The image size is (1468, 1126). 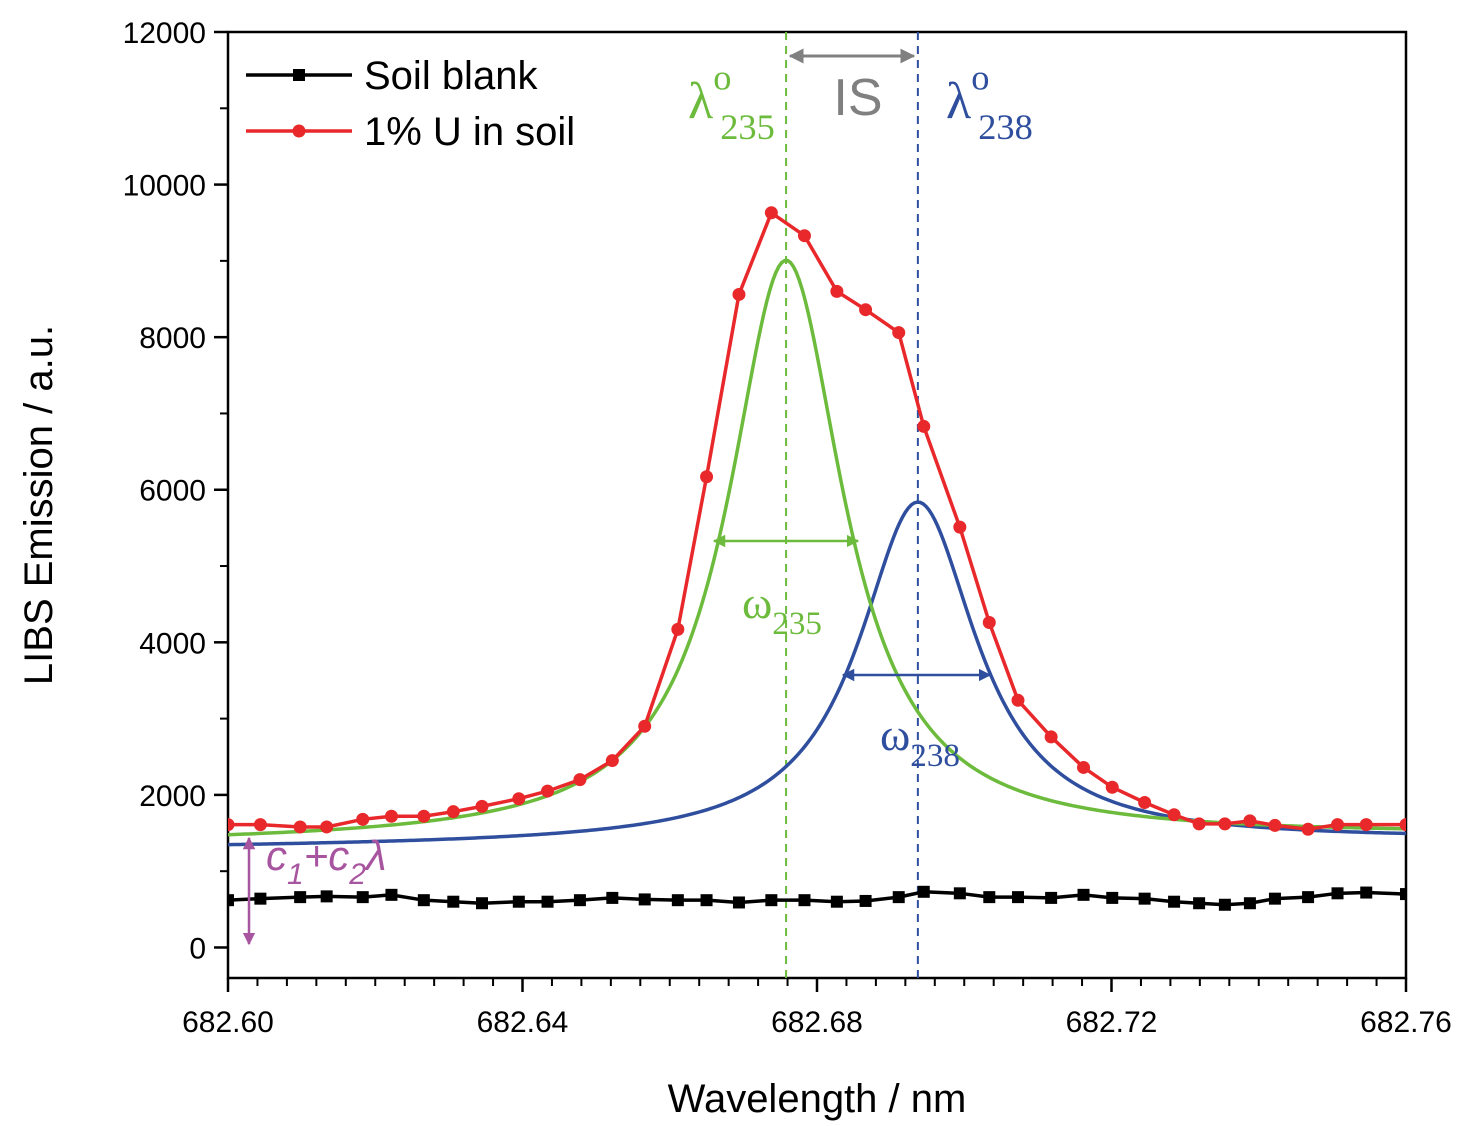 I want to click on lambda-235-label: λo 235, so click(x=731, y=101).